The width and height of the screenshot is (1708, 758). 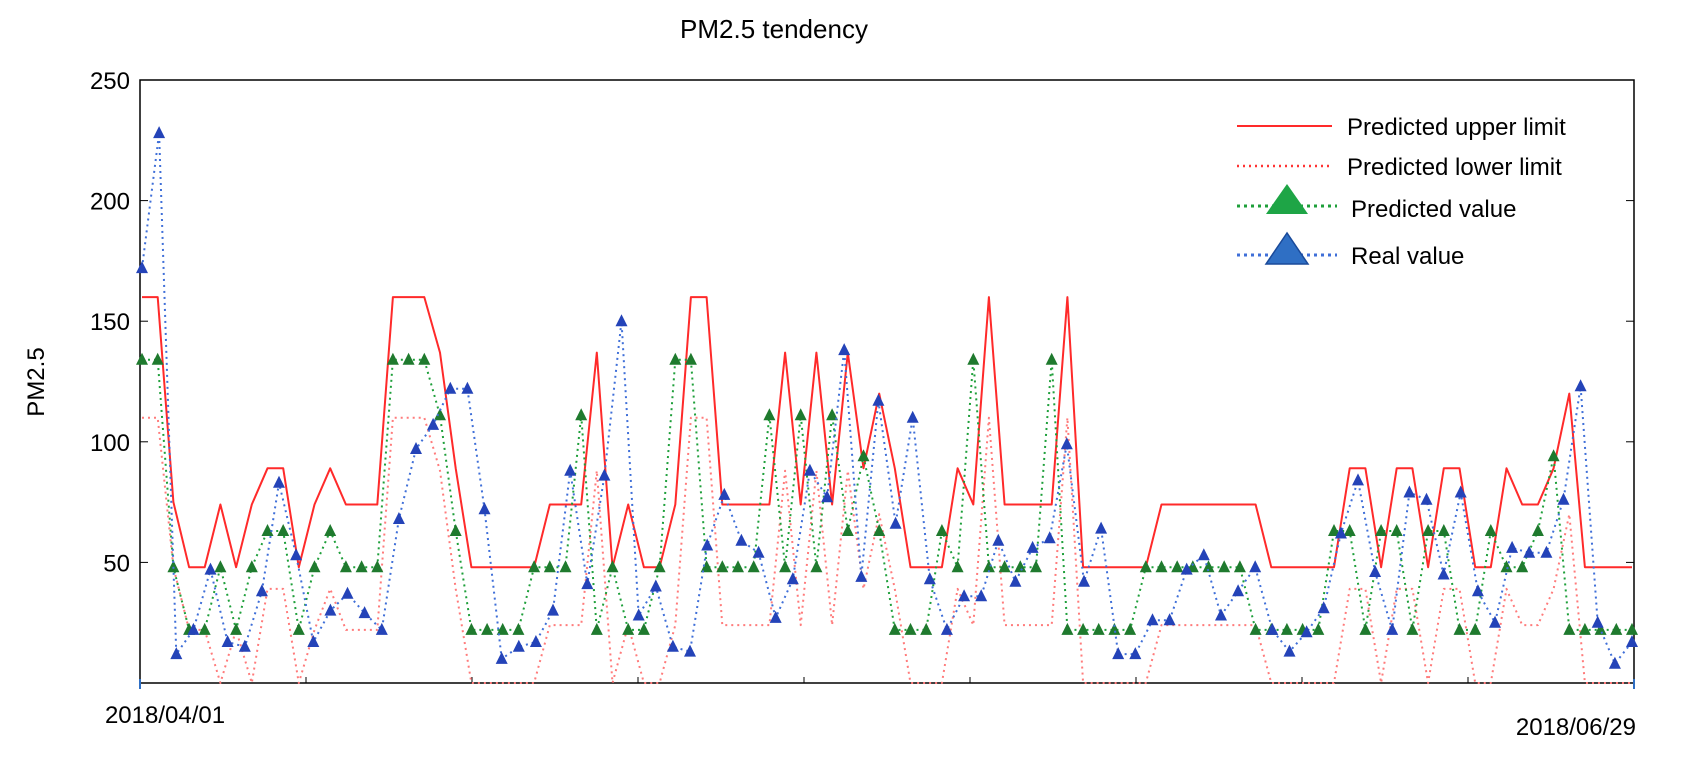 I want to click on legend-marker-real, so click(x=1287, y=248).